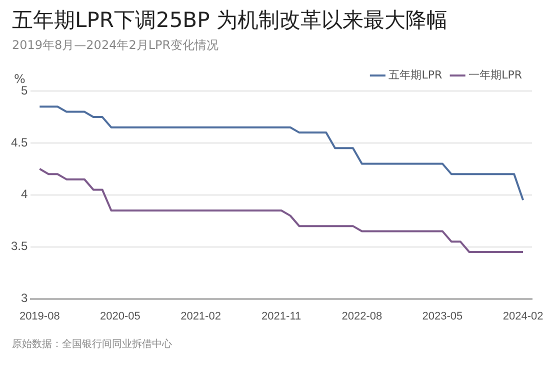 The image size is (550, 367). Describe the element at coordinates (200, 316) in the screenshot. I see `x-tick-label: 2021-02` at that location.